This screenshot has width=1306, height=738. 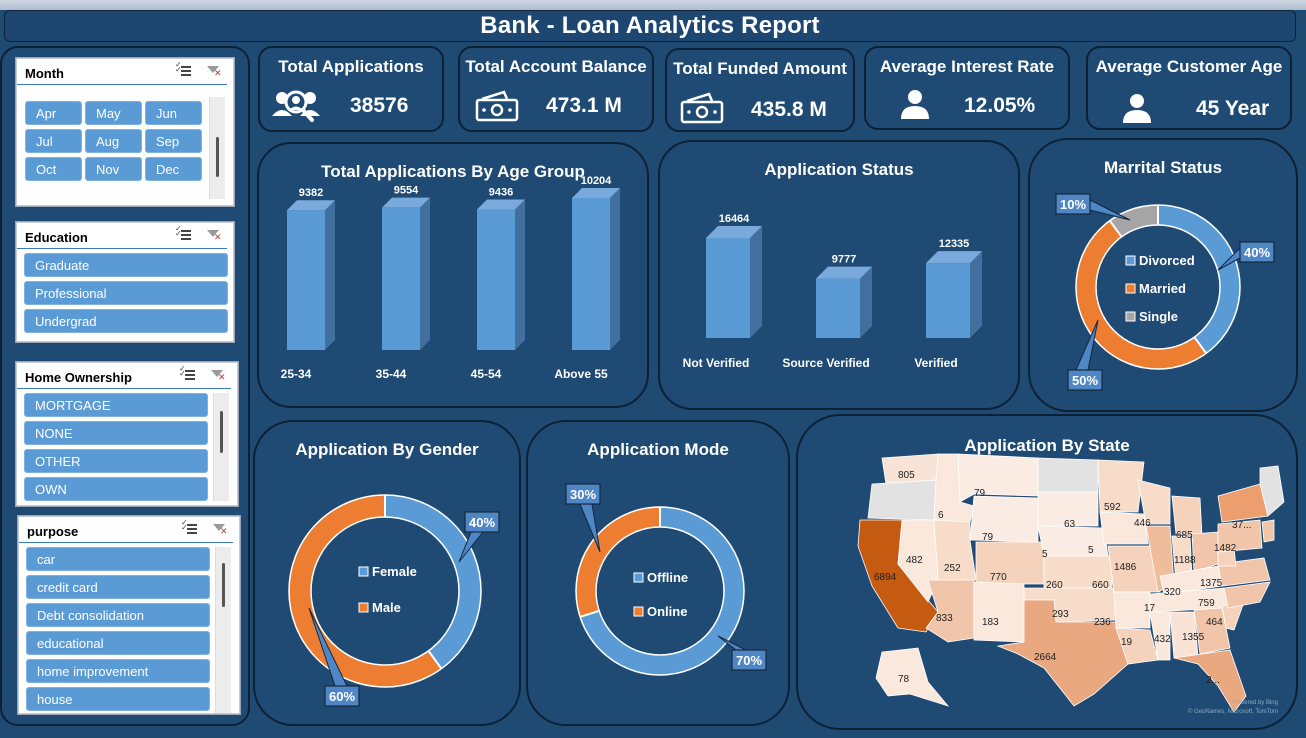 What do you see at coordinates (56, 237) in the screenshot?
I see `slicer-education-title: Education` at bounding box center [56, 237].